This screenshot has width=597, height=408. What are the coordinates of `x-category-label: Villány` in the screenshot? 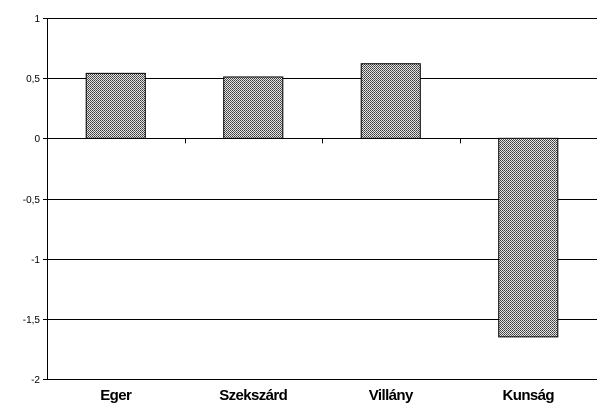 It's located at (391, 395).